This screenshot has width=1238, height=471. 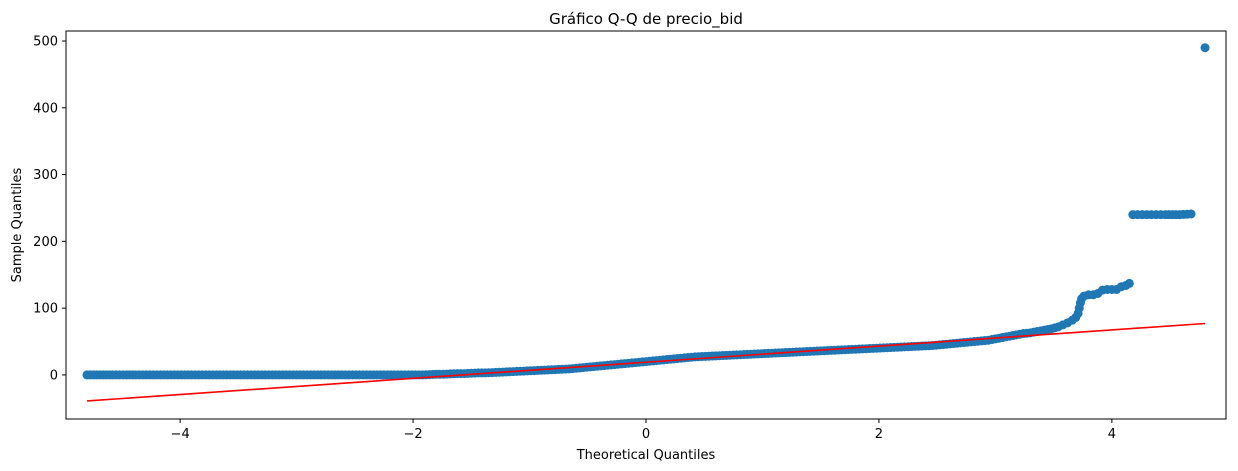 I want to click on y-tick-label: 300, so click(x=45, y=175).